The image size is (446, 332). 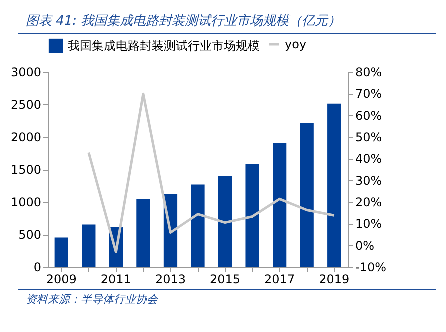 I want to click on x-tick-label: 2009, so click(x=61, y=279).